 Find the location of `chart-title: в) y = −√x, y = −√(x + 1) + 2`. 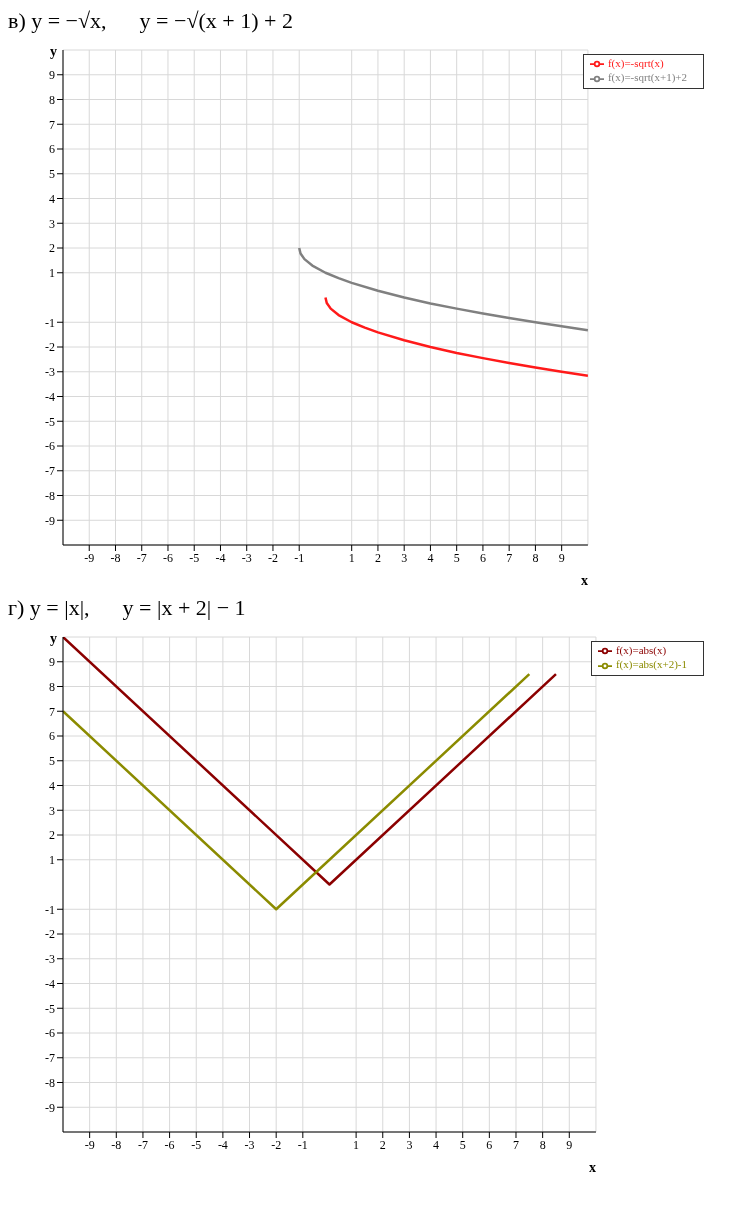

chart-title: в) y = −√x, y = −√(x + 1) + 2 is located at coordinates (151, 21).